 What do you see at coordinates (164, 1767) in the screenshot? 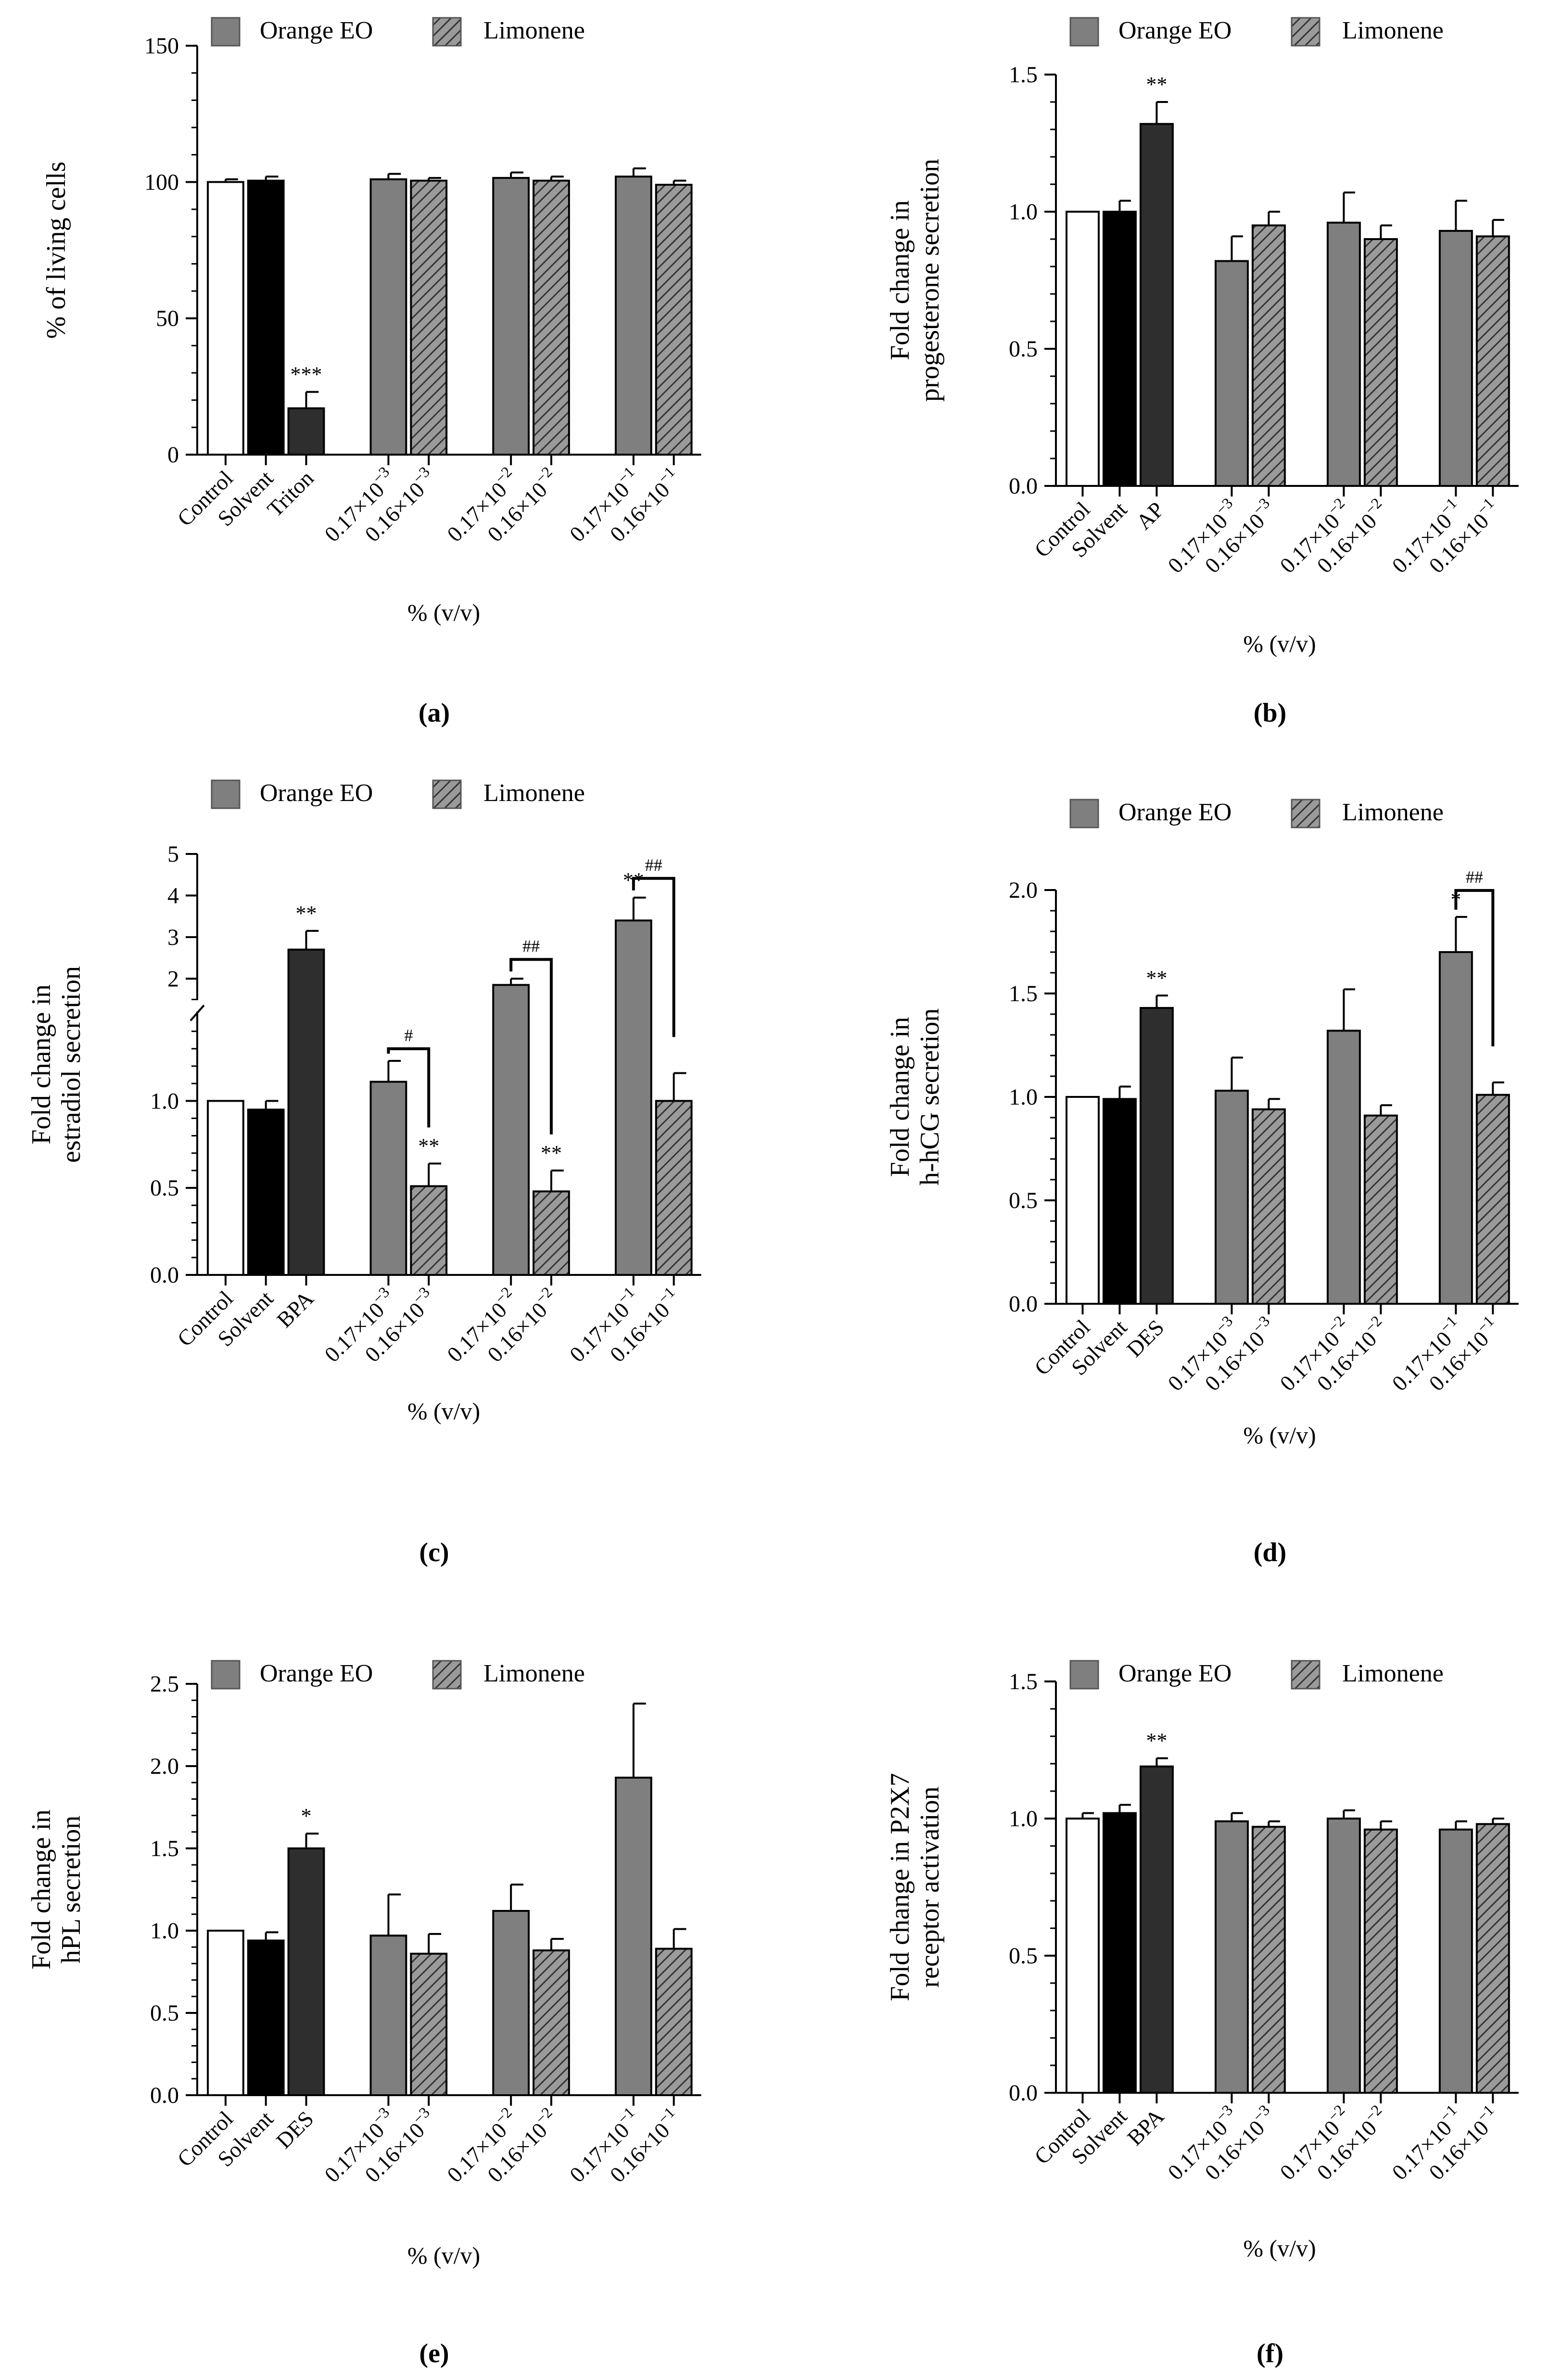
I see `y-tick-label: 2.0` at bounding box center [164, 1767].